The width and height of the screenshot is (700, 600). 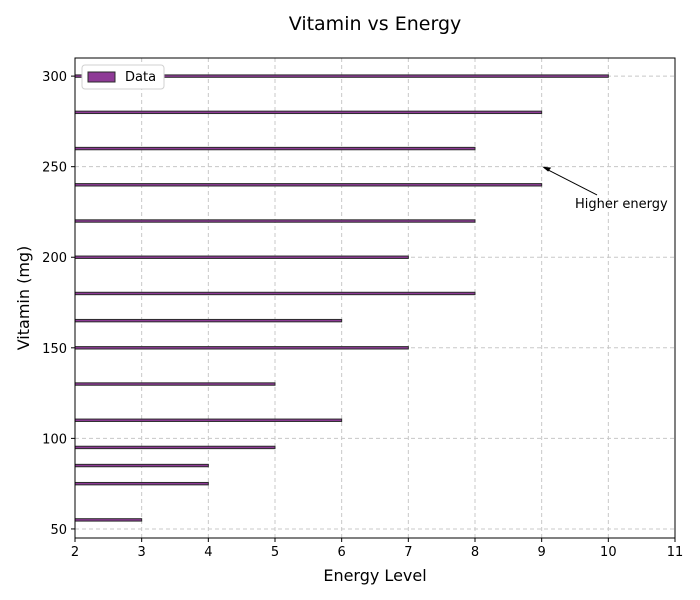 I want to click on chart-title: Vitamin vs Energy, so click(x=375, y=24).